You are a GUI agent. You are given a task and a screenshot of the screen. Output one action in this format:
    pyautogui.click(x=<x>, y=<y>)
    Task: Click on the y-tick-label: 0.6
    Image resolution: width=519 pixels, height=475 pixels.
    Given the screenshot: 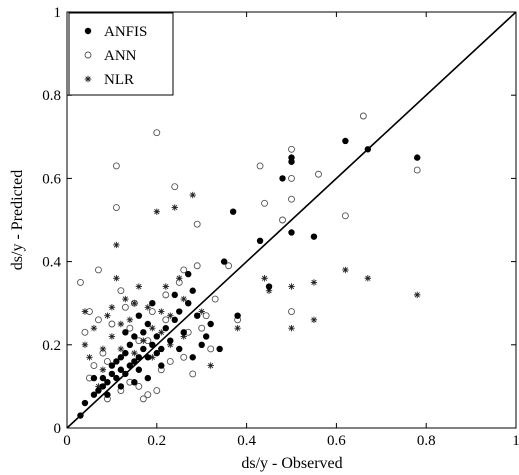 What is the action you would take?
    pyautogui.click(x=51, y=179)
    